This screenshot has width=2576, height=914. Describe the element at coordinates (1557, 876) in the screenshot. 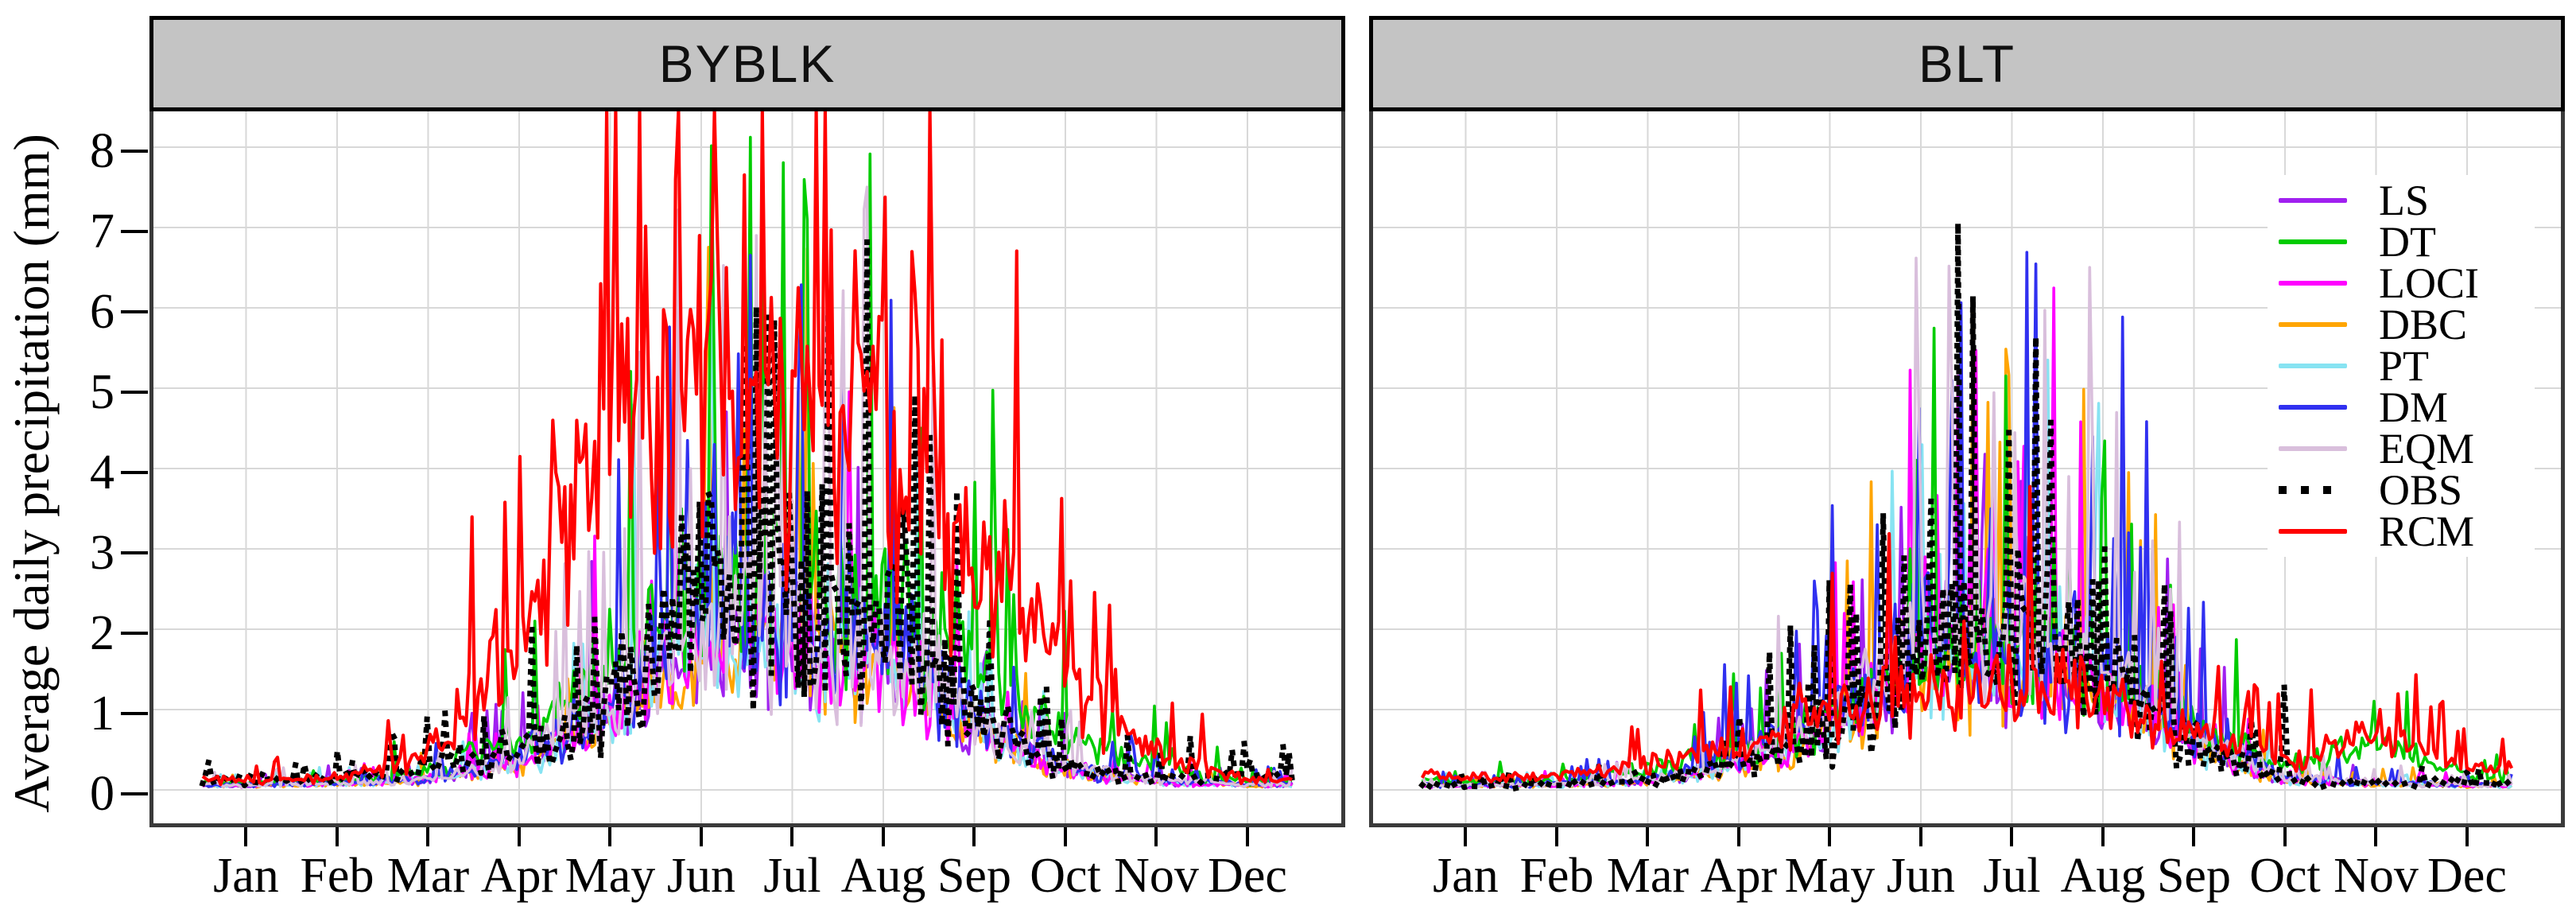

I see `x-tick-label-Feb-panel1: Feb` at that location.